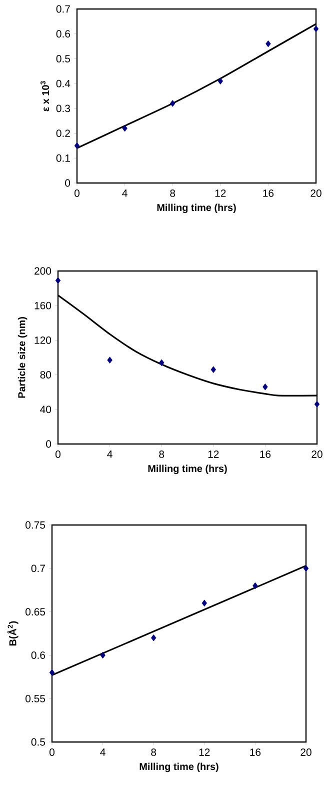  Describe the element at coordinates (36, 525) in the screenshot. I see `y-tick-label: 0.75` at that location.